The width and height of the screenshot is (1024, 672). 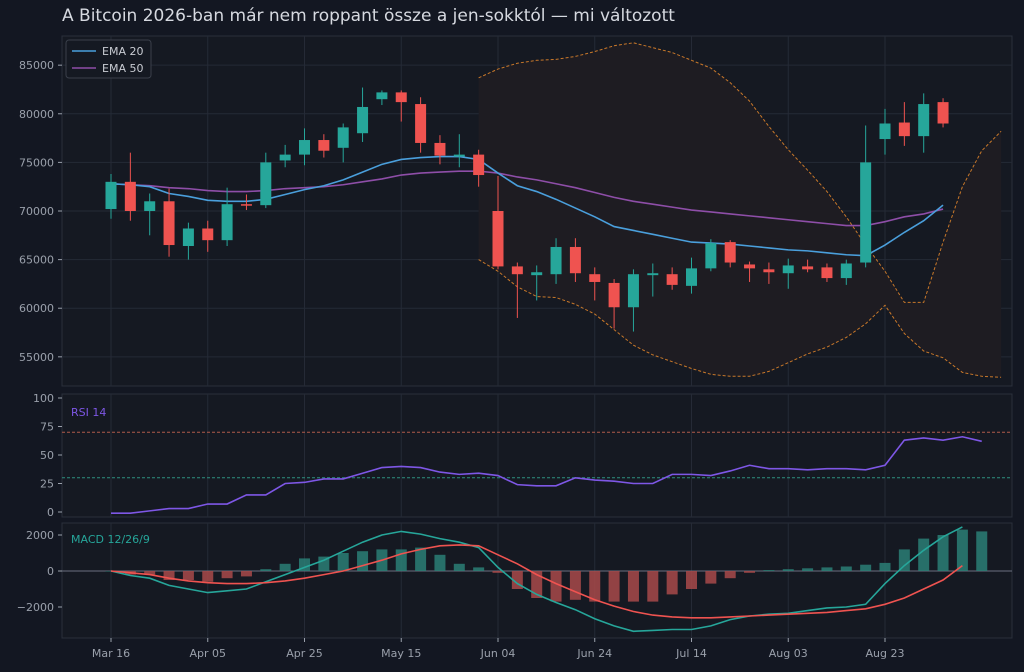 I want to click on macd-signal-line, so click(x=536, y=581).